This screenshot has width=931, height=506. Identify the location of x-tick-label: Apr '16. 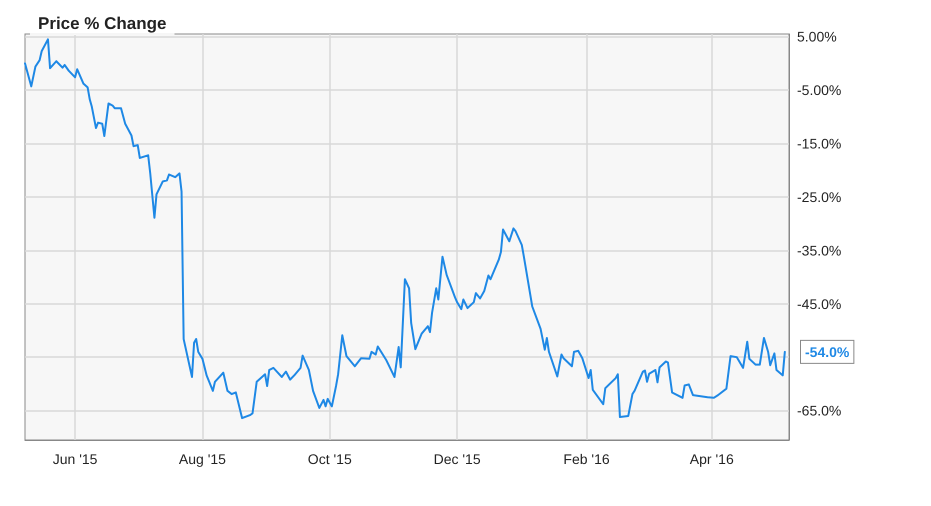
(712, 459).